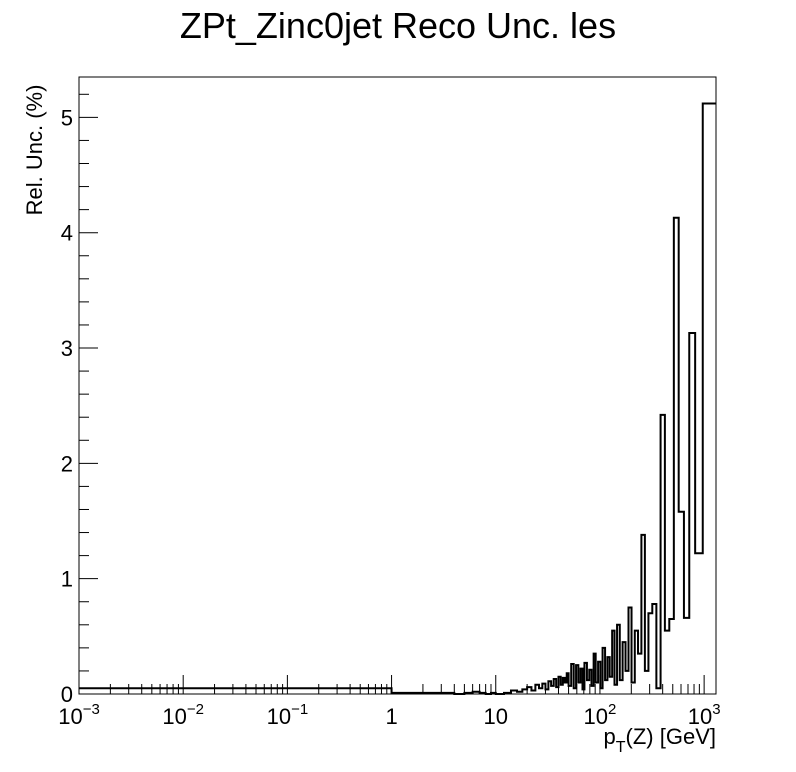 The width and height of the screenshot is (796, 772). Describe the element at coordinates (67, 579) in the screenshot. I see `y-tick-label: 1` at that location.